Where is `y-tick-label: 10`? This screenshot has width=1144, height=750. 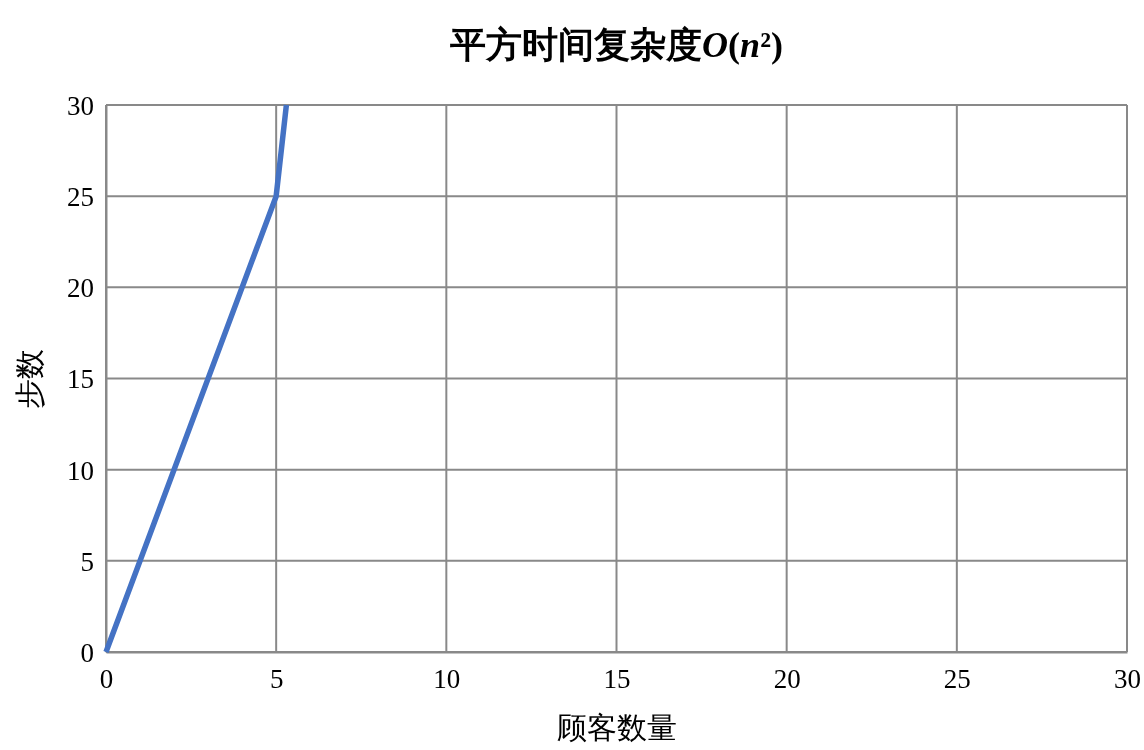 y-tick-label: 10 is located at coordinates (80, 470).